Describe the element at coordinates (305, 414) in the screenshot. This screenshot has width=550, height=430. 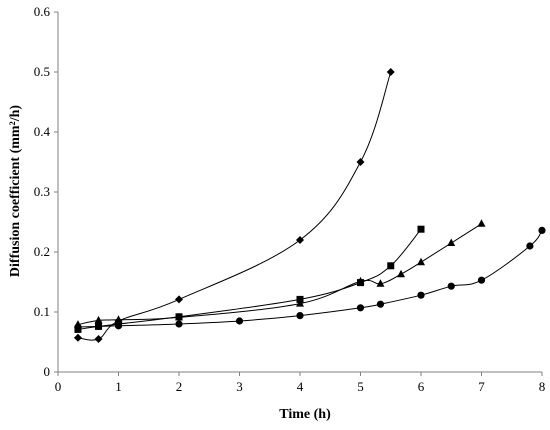
I see `x-axis-title: Time (h)` at that location.